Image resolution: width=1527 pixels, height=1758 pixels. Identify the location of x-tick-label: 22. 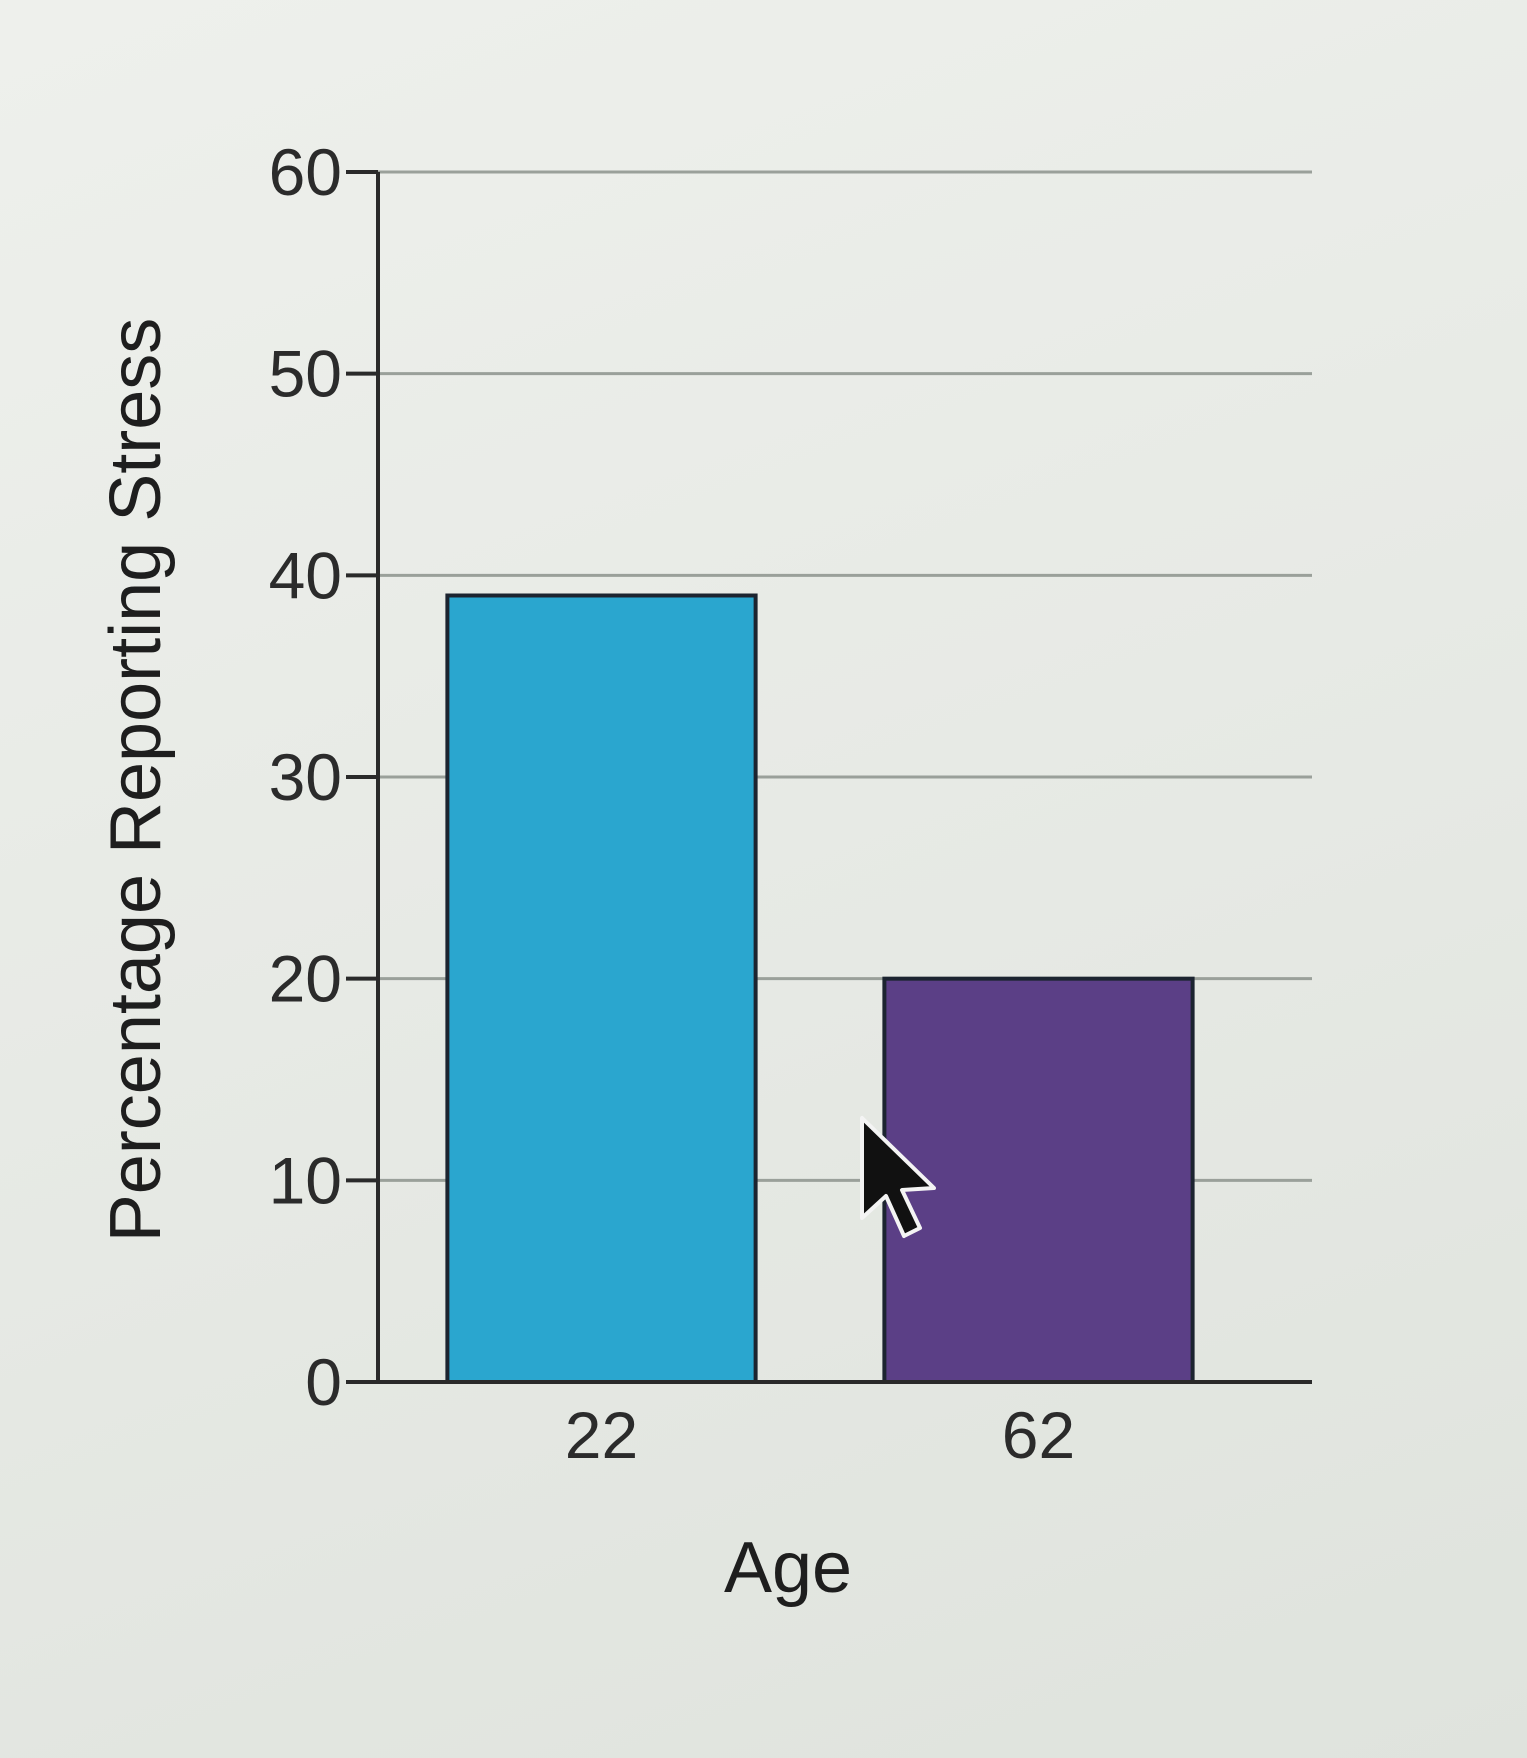
(601, 1435).